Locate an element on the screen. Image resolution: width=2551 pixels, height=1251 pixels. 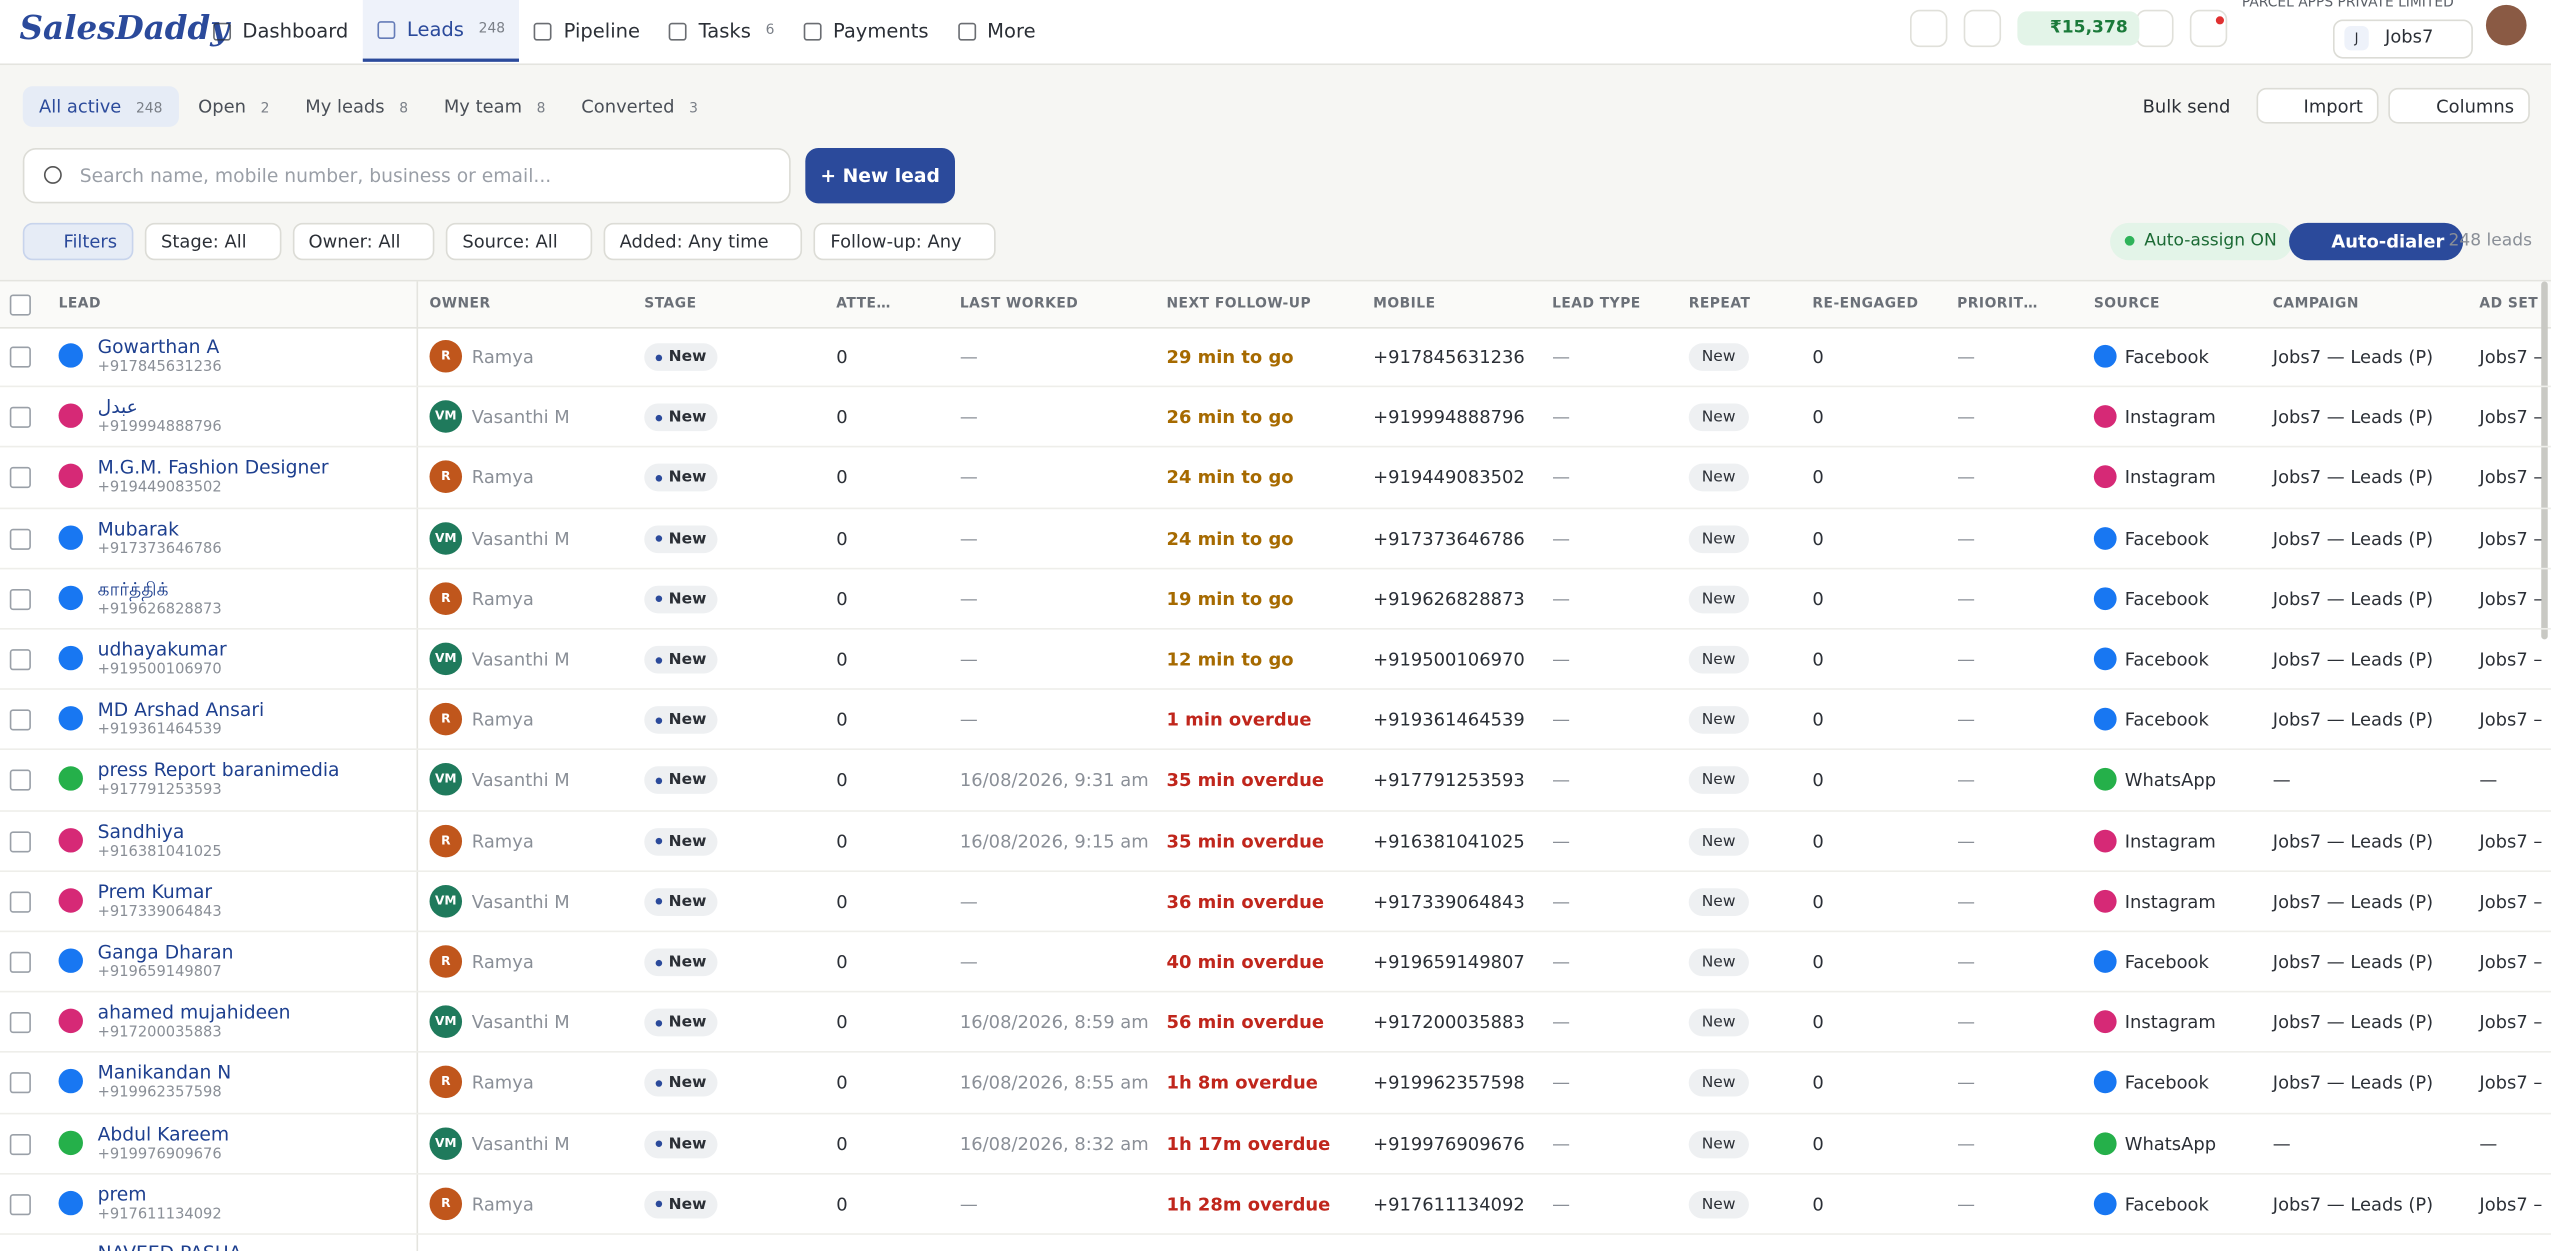
user-avatar is located at coordinates (2506, 25).